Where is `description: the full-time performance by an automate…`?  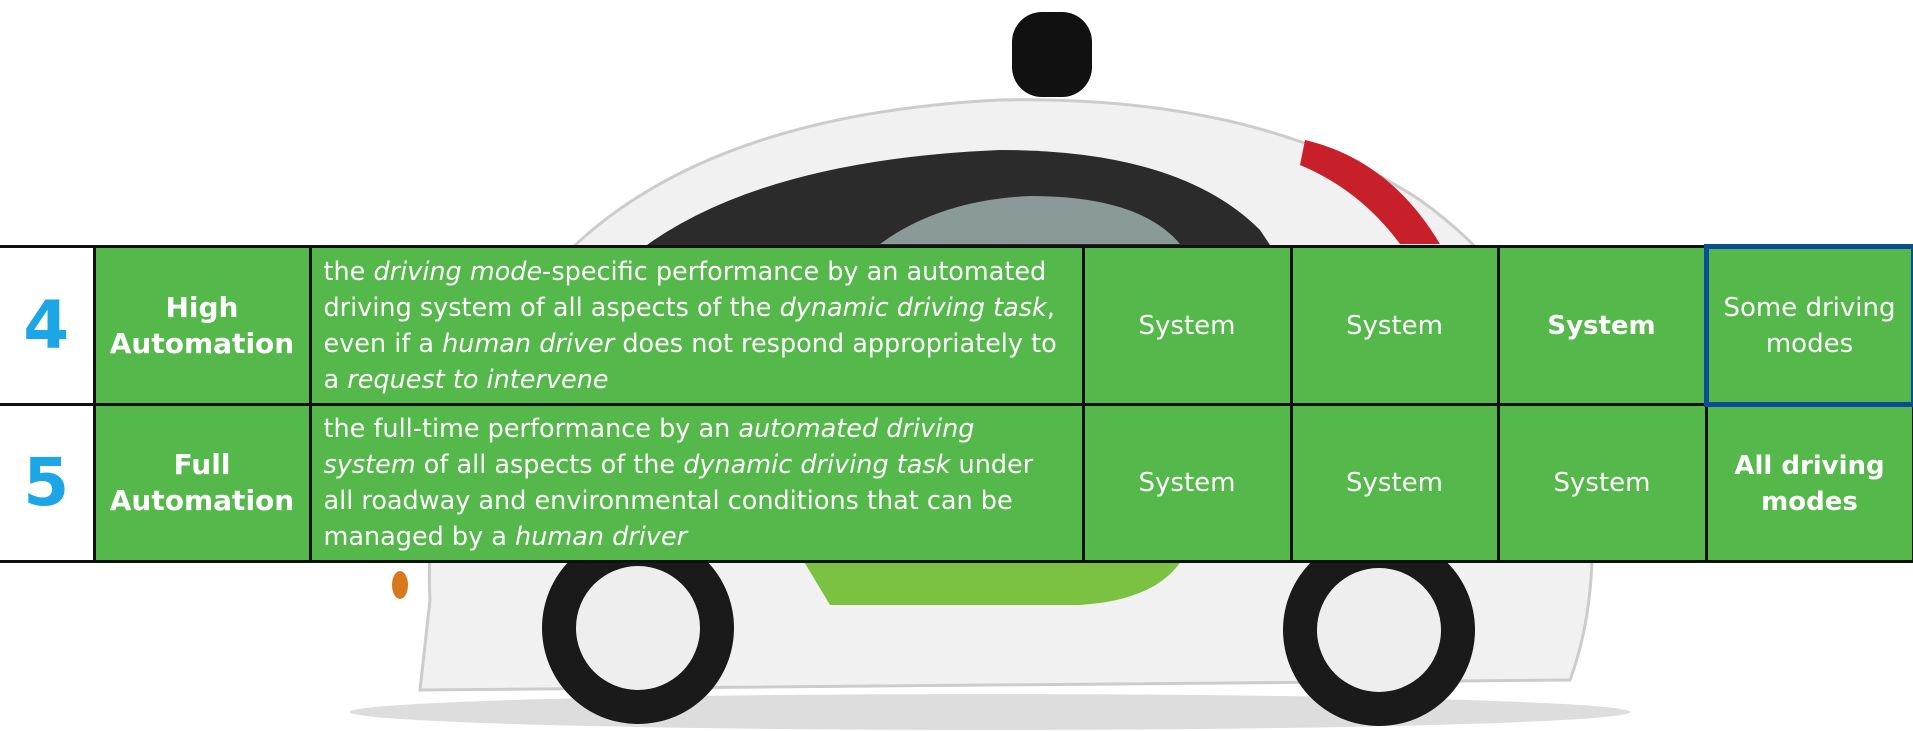 description: the full-time performance by an automate… is located at coordinates (696, 483).